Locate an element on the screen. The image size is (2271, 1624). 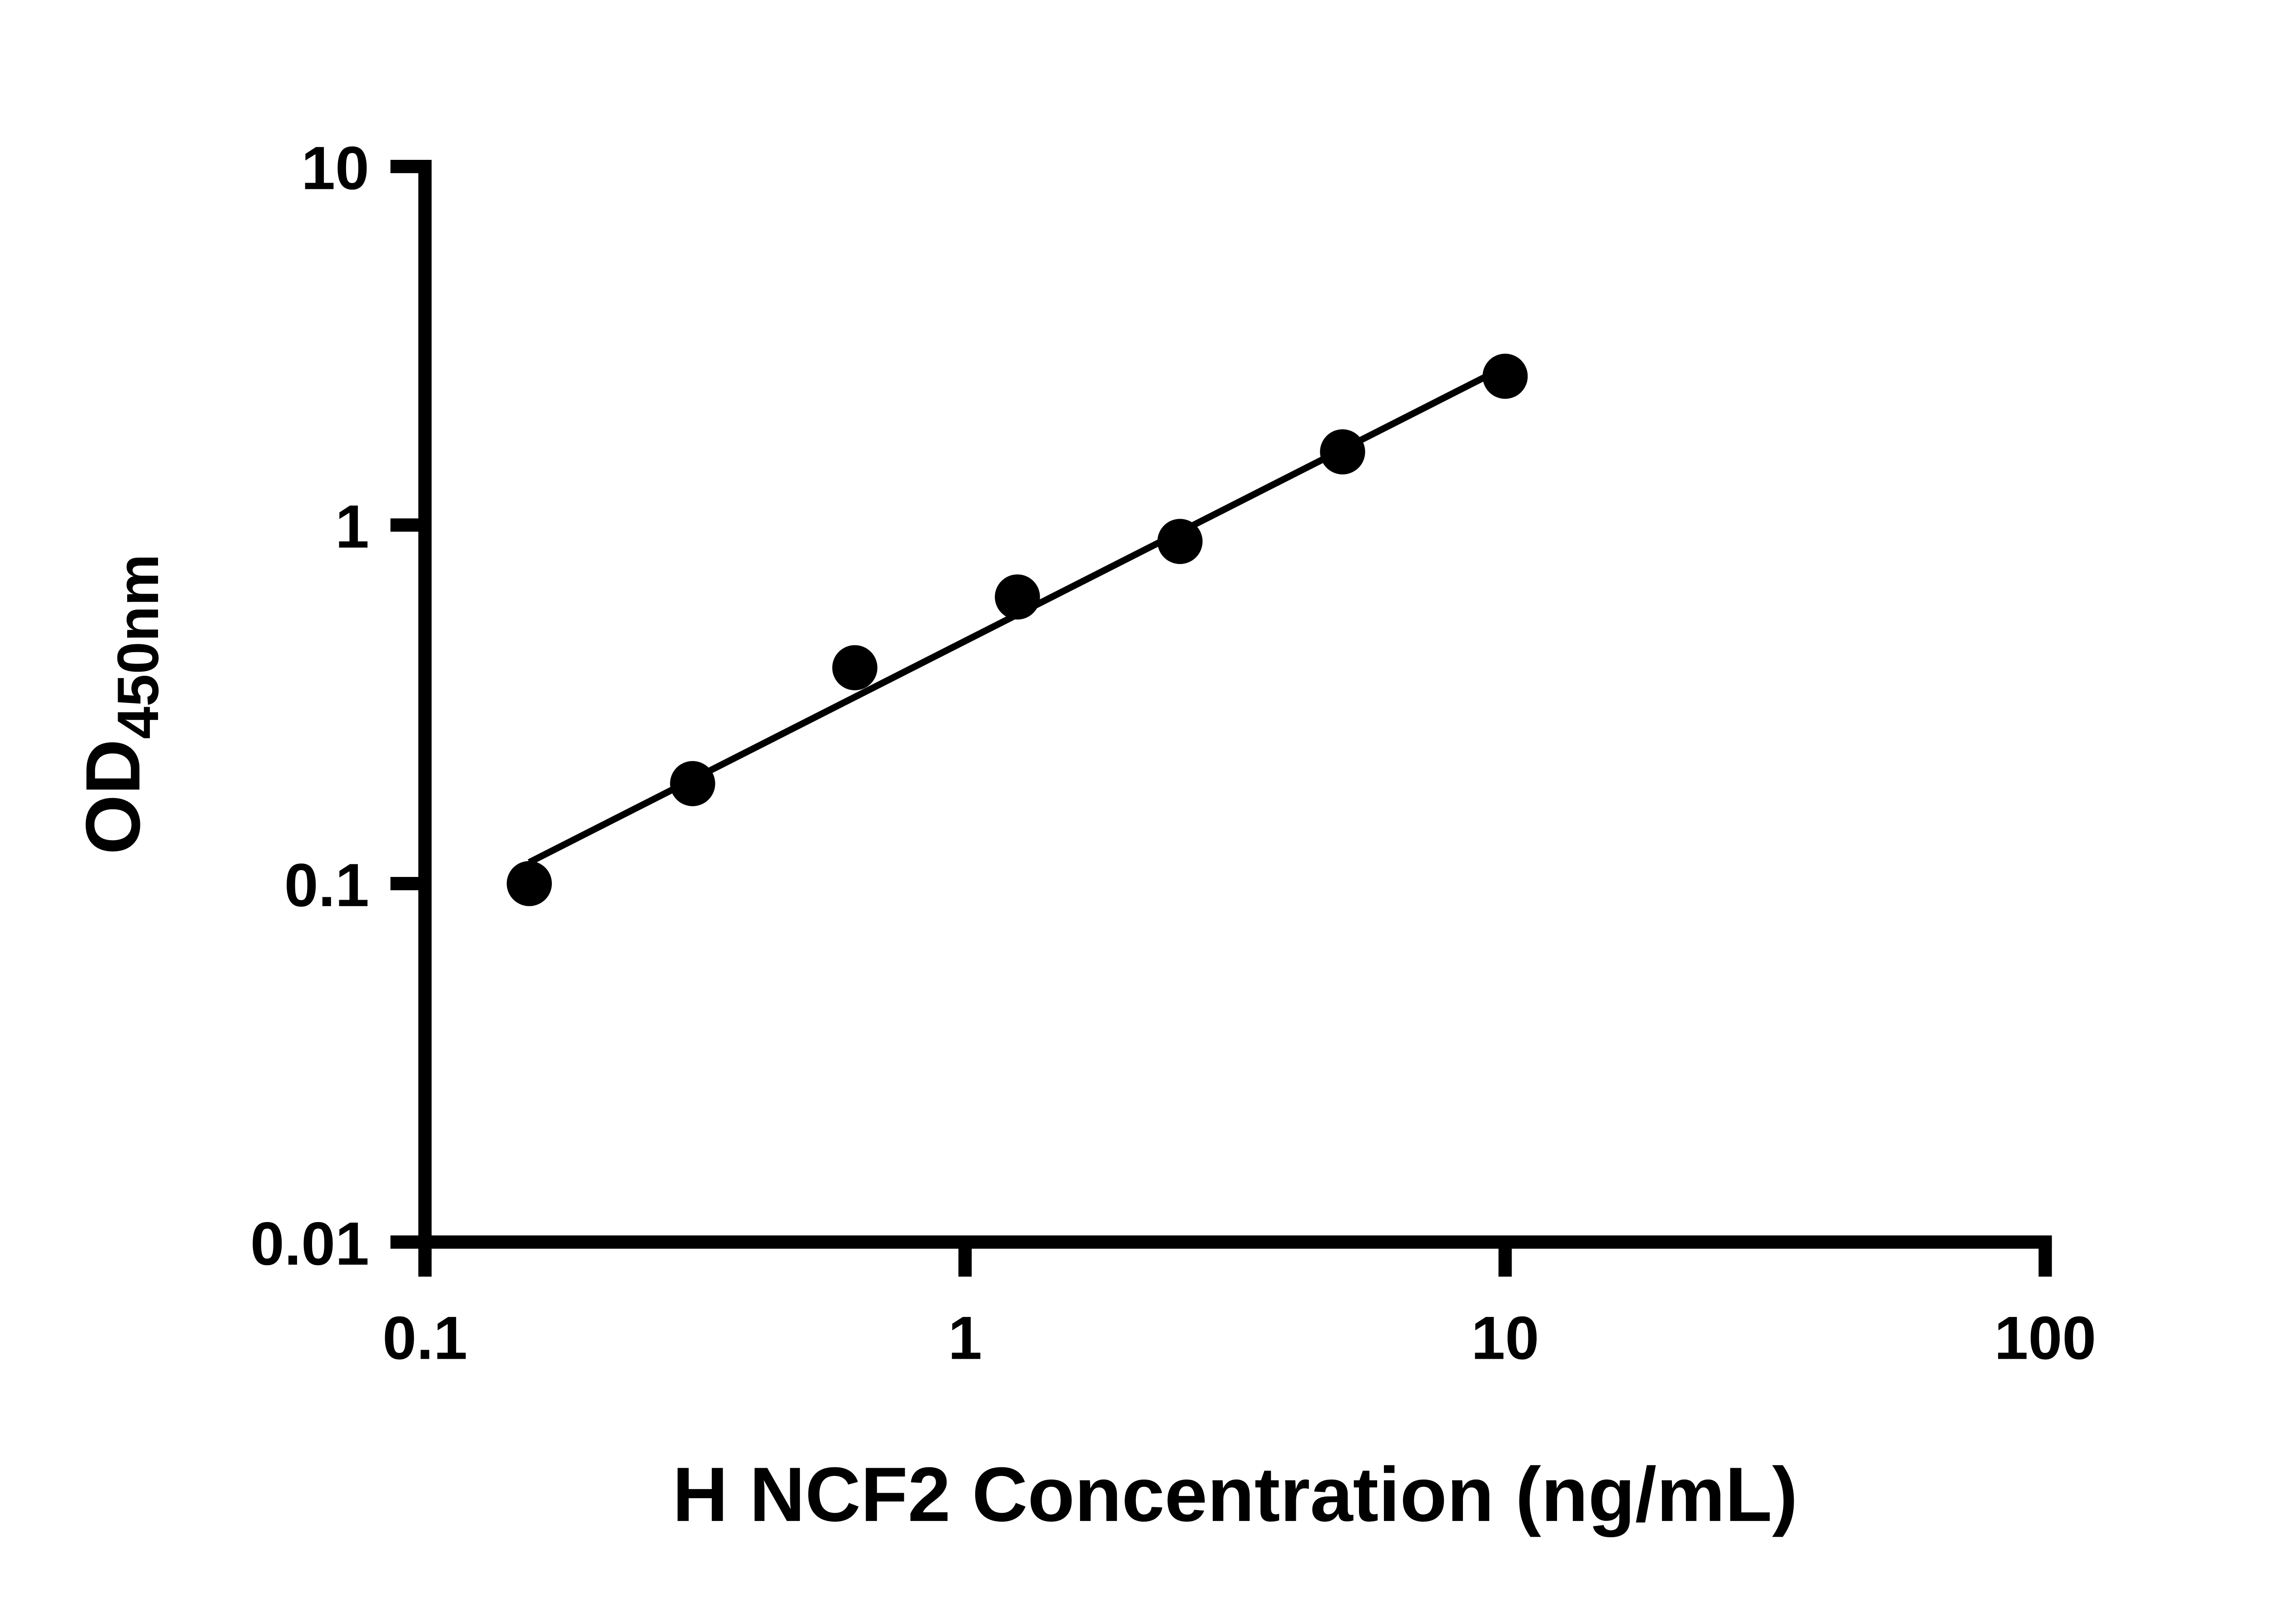
x-tick-label: 100 is located at coordinates (2045, 1338).